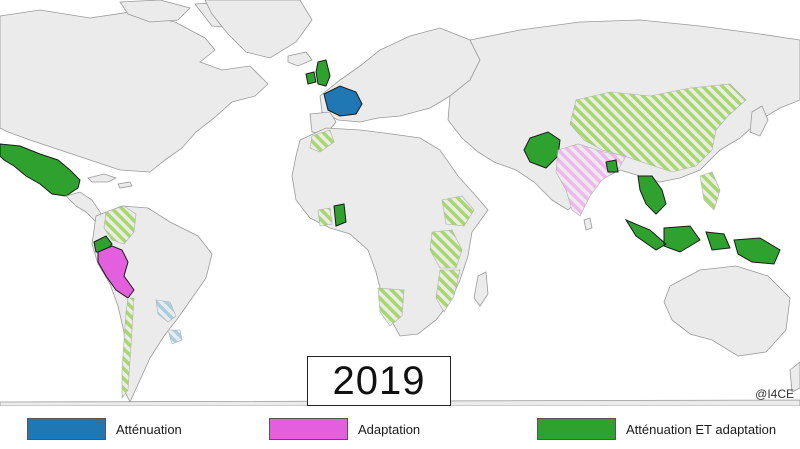  I want to click on legend-swatch-both, so click(576, 429).